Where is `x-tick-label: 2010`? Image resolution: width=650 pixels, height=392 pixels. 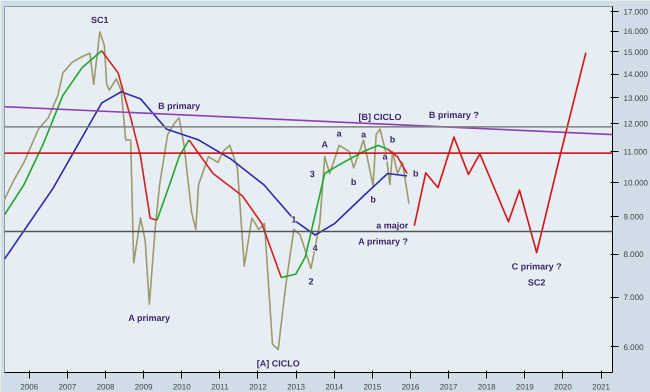 x-tick-label: 2010 is located at coordinates (182, 387).